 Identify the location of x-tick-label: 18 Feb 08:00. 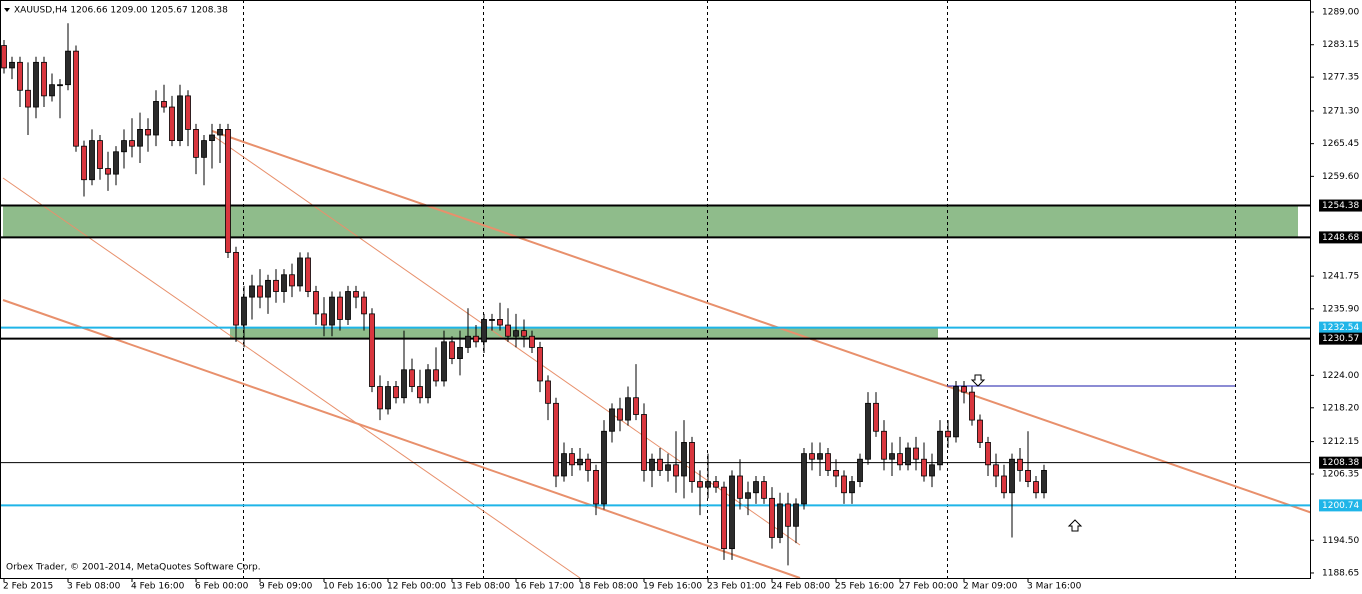
(608, 587).